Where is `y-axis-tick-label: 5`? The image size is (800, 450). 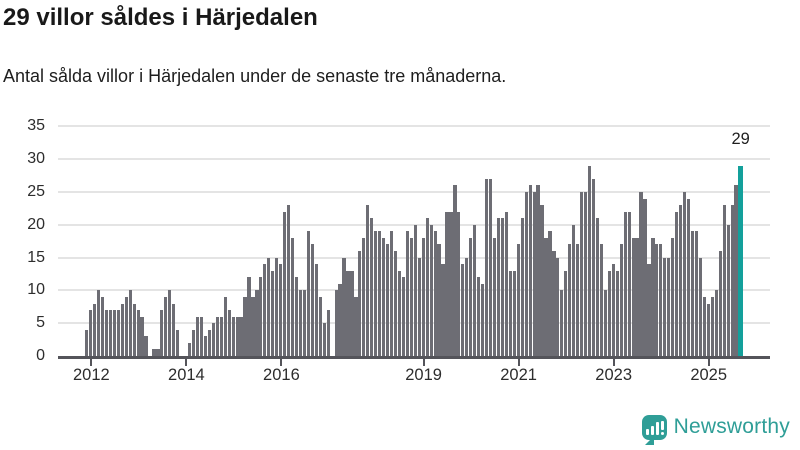 y-axis-tick-label: 5 is located at coordinates (40, 323).